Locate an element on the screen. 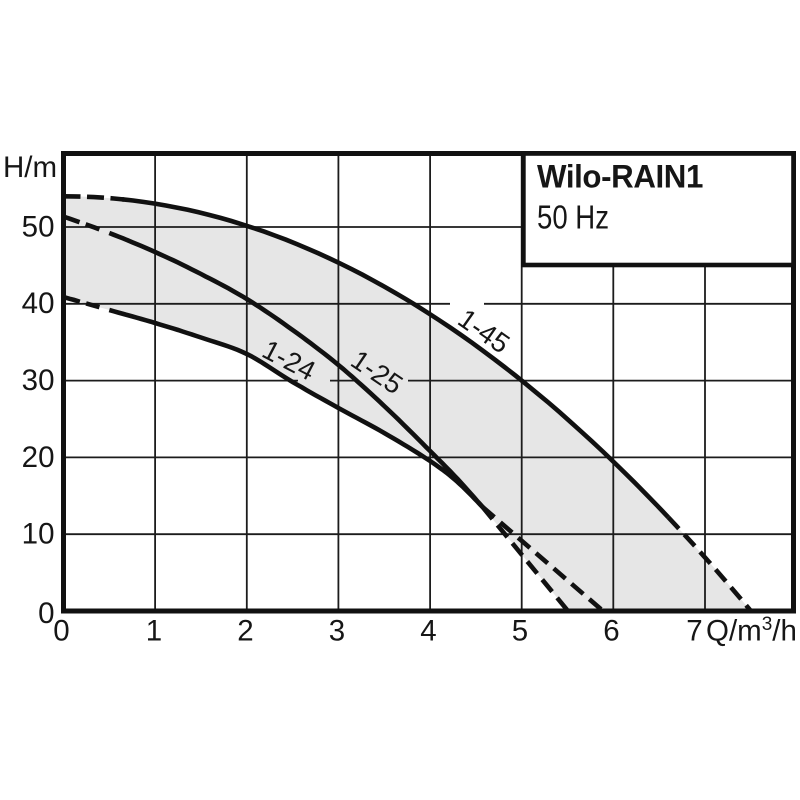 The image size is (800, 800). svg-text: 3 is located at coordinates (337, 631).